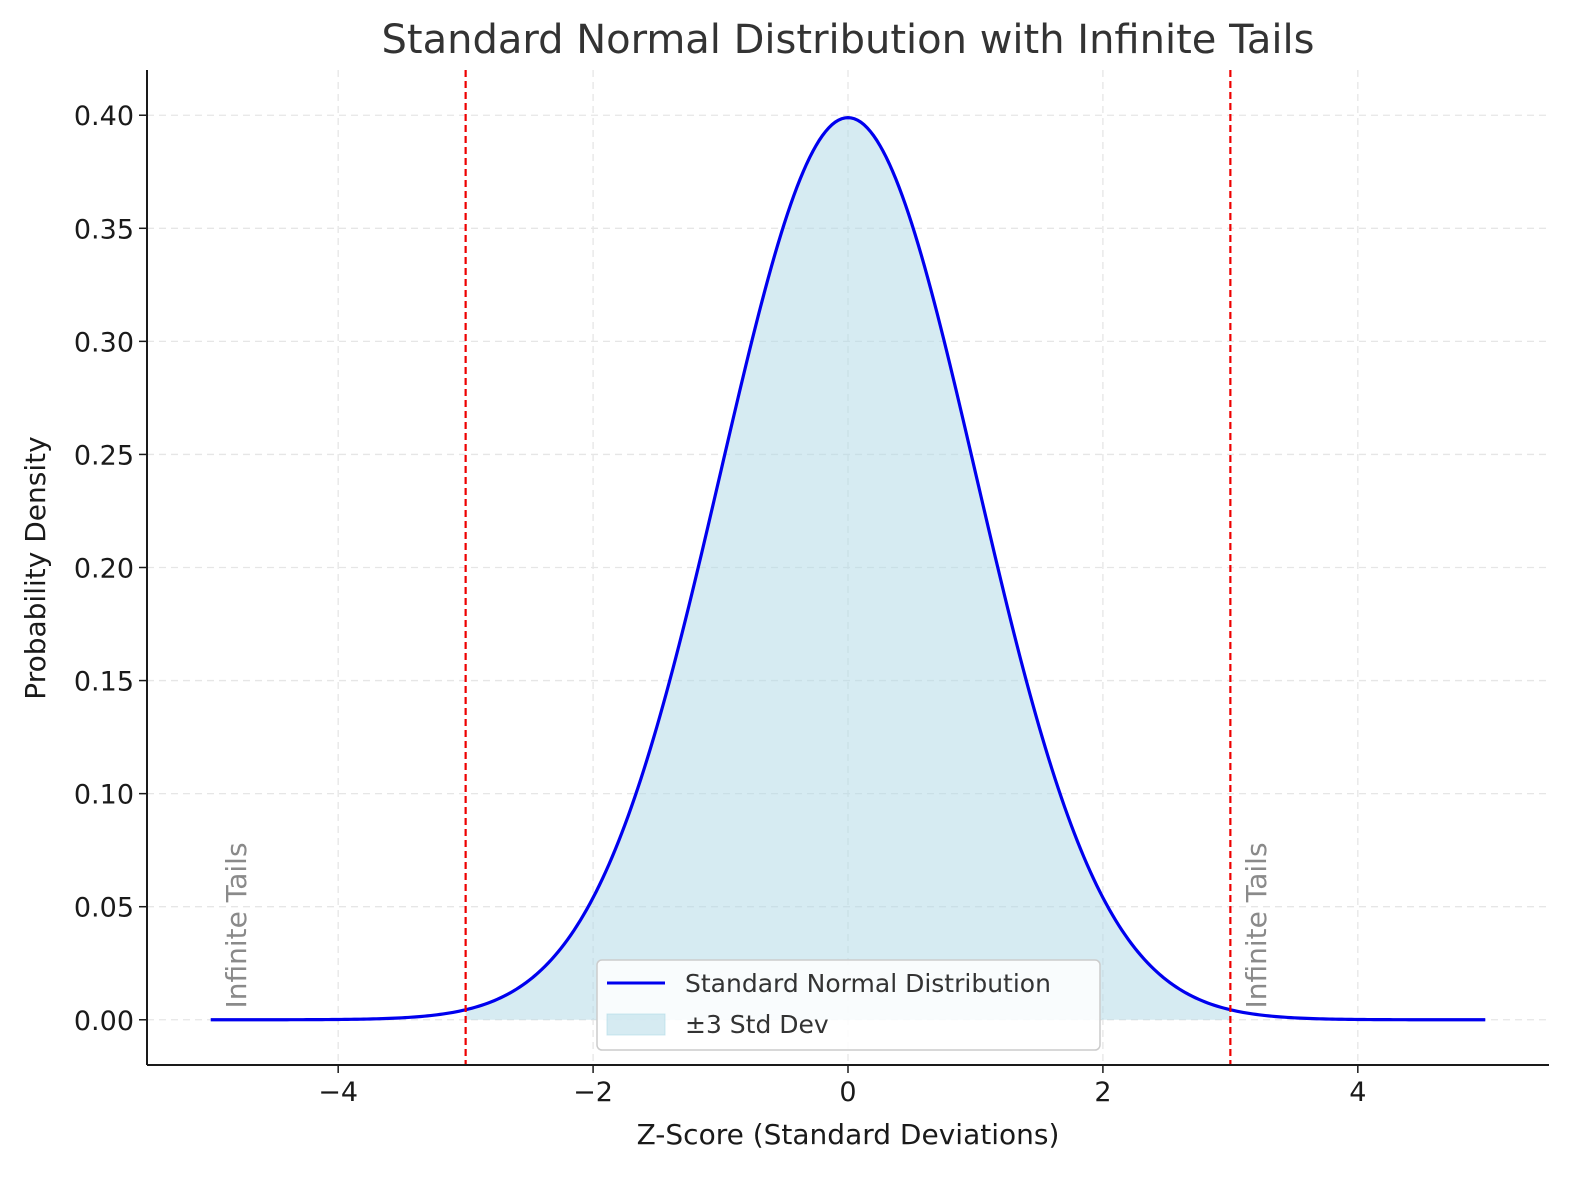 The height and width of the screenshot is (1180, 1580). I want to click on y-axis-ticks: 0.00 0.05 0.10 0.15 0.20 0.25 0.30 0.35 0.40, so click(110, 569).